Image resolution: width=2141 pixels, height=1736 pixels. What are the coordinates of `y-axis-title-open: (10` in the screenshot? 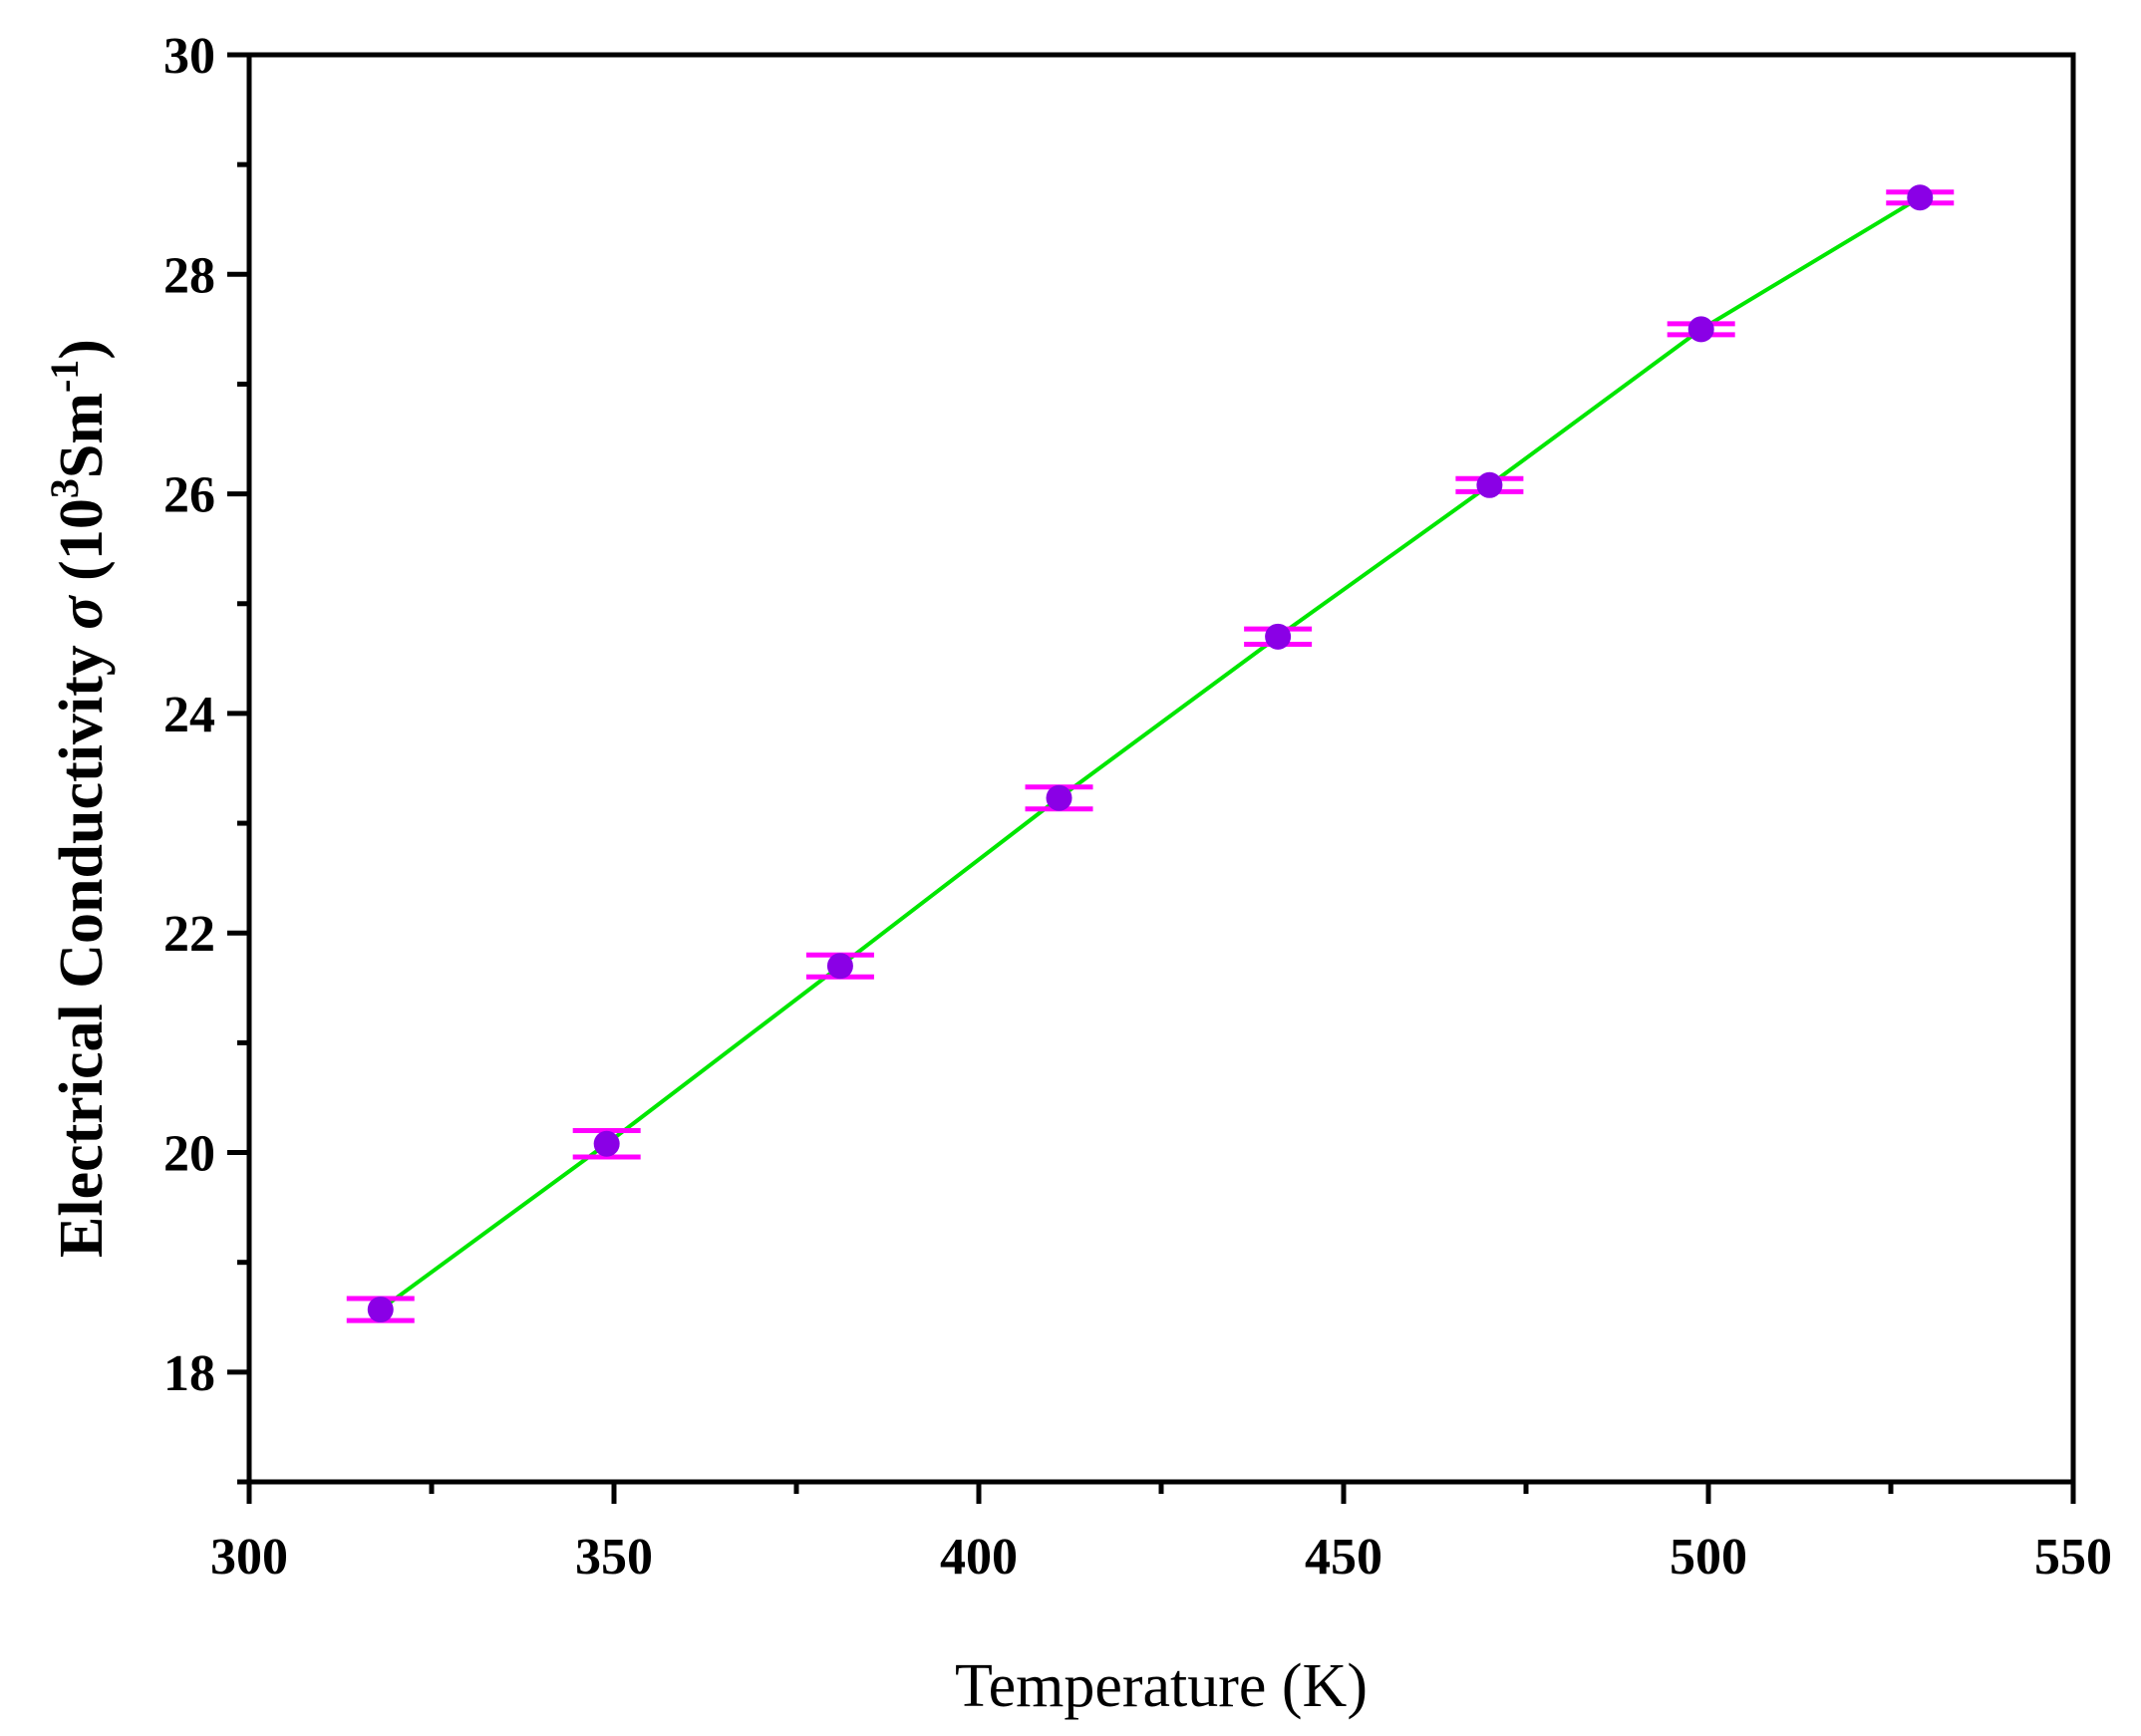 It's located at (82, 547).